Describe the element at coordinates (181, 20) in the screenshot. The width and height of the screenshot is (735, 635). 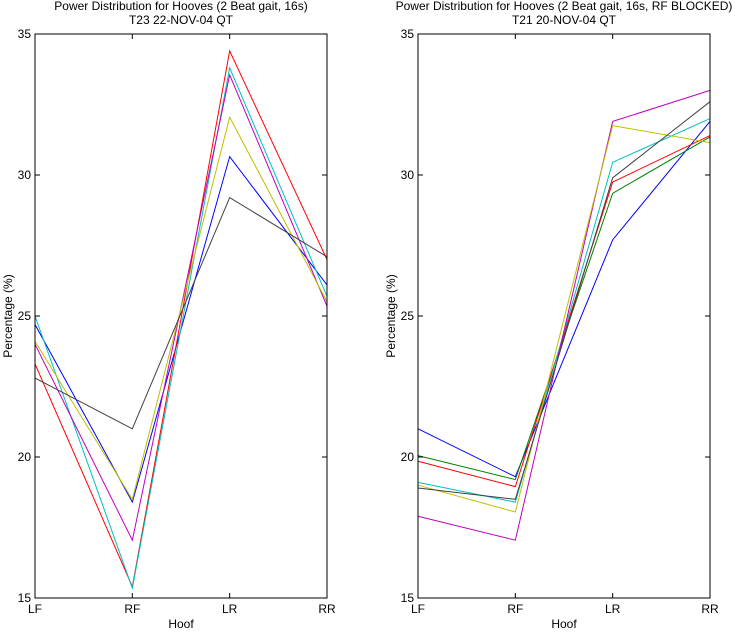
I see `chart-subtitle: T23 22-NOV-04 QT` at that location.